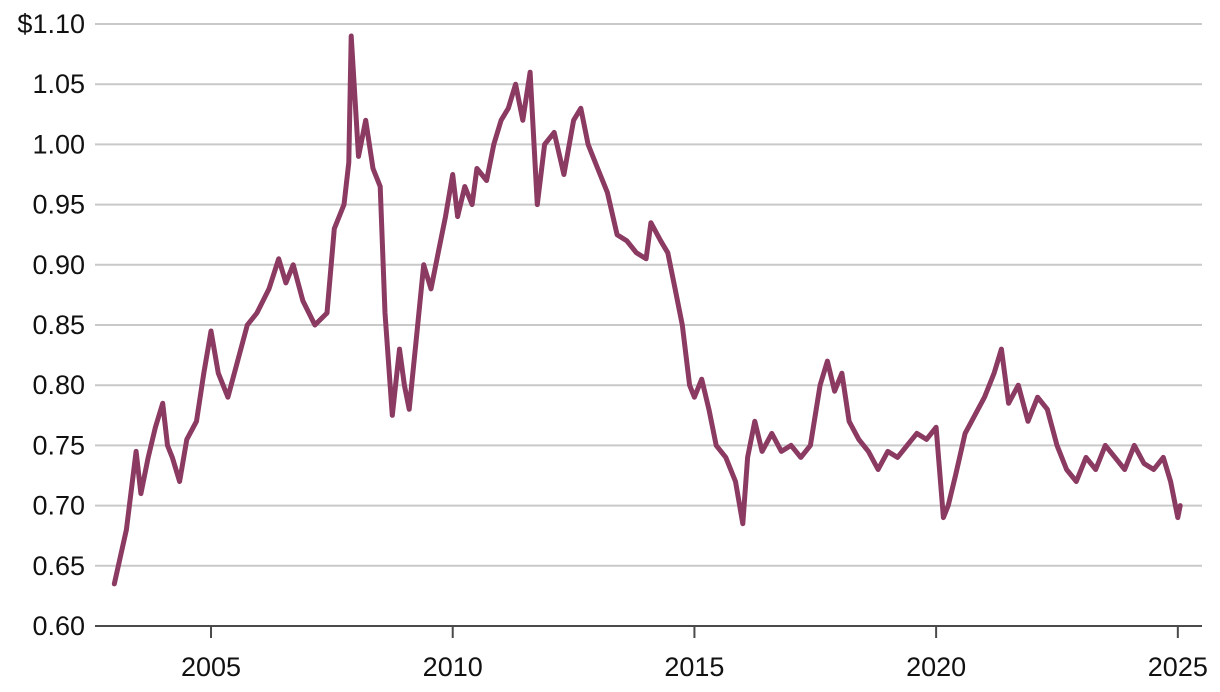 This screenshot has width=1220, height=692. What do you see at coordinates (648, 631) in the screenshot?
I see `axis-layer` at bounding box center [648, 631].